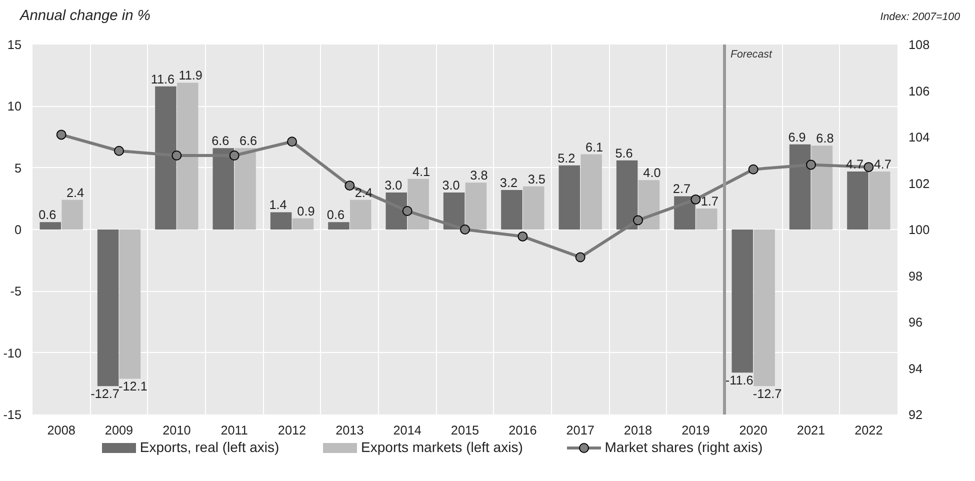  What do you see at coordinates (696, 431) in the screenshot?
I see `x-tick-label: 2019` at bounding box center [696, 431].